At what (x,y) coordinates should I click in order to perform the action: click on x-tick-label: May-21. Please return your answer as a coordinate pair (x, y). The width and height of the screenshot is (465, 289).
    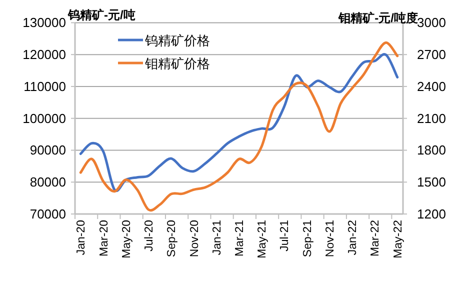
    Looking at the image, I should click on (262, 239).